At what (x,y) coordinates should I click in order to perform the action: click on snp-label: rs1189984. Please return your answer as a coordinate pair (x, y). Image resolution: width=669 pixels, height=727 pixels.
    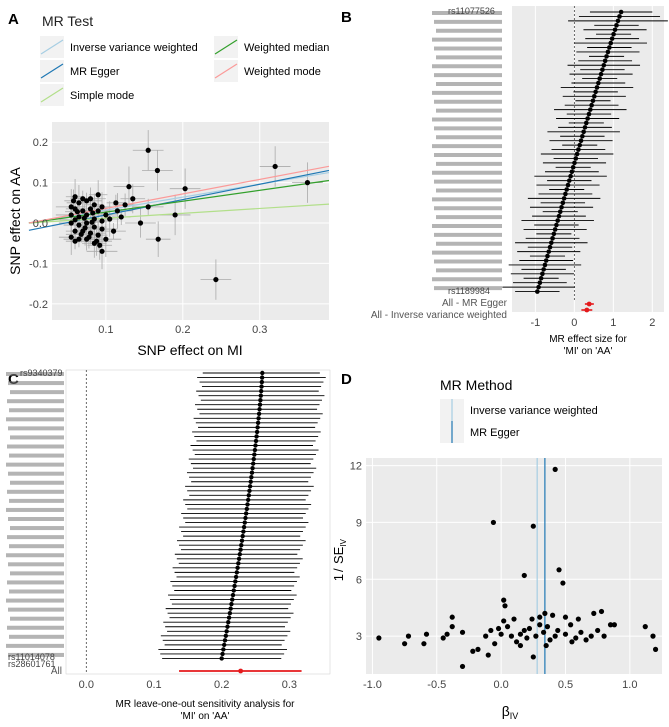
    Looking at the image, I should click on (469, 291).